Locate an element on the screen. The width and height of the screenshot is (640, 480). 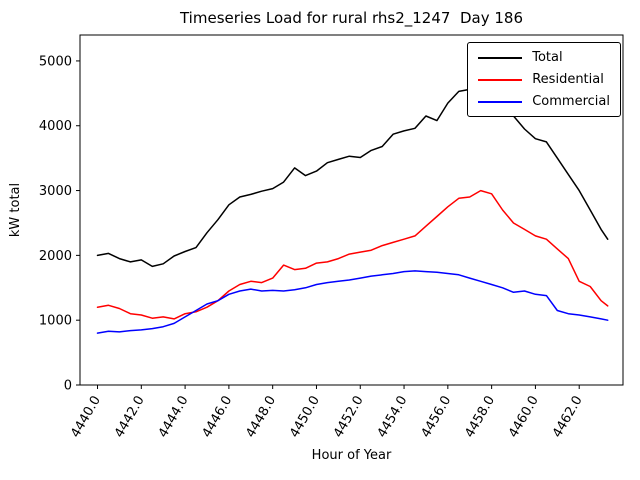
legend: Total Residential Commercial is located at coordinates (544, 79).